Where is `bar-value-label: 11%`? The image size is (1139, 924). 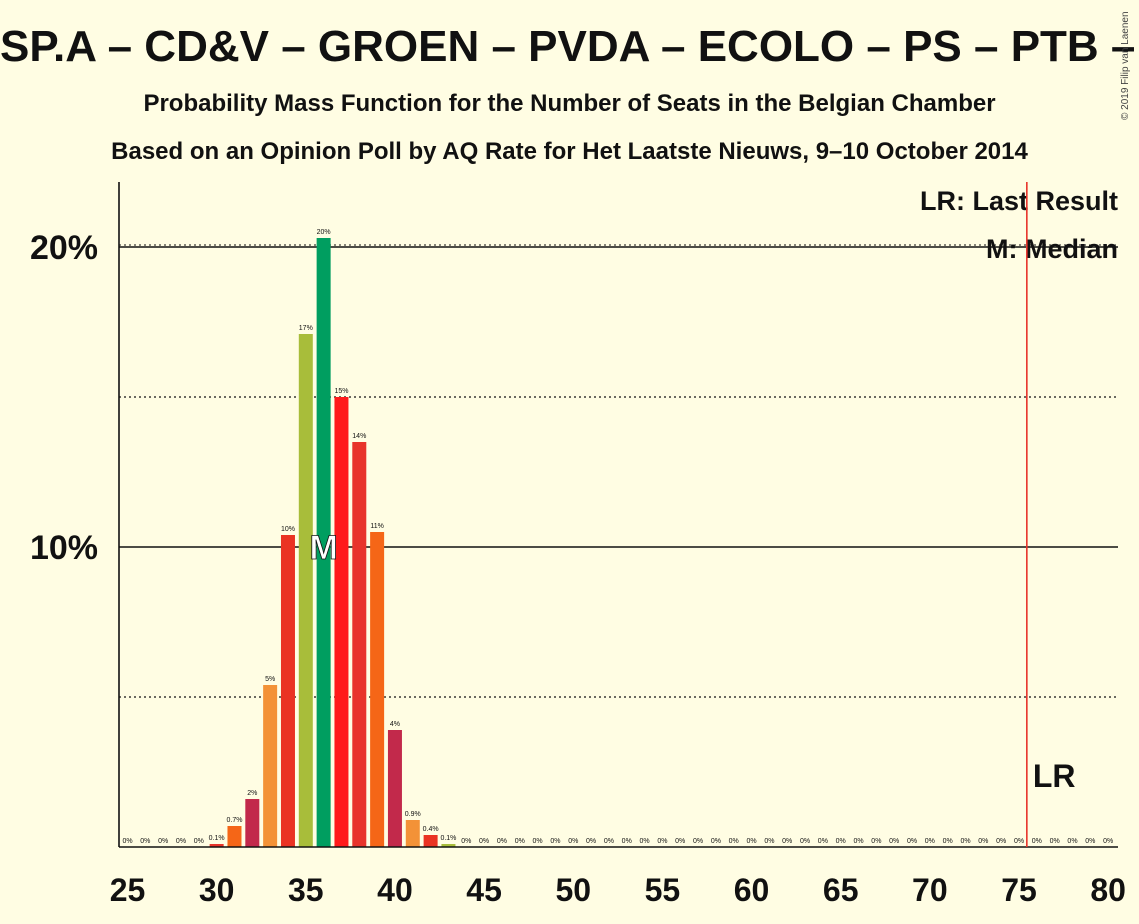
bar-value-label: 11% is located at coordinates (377, 526).